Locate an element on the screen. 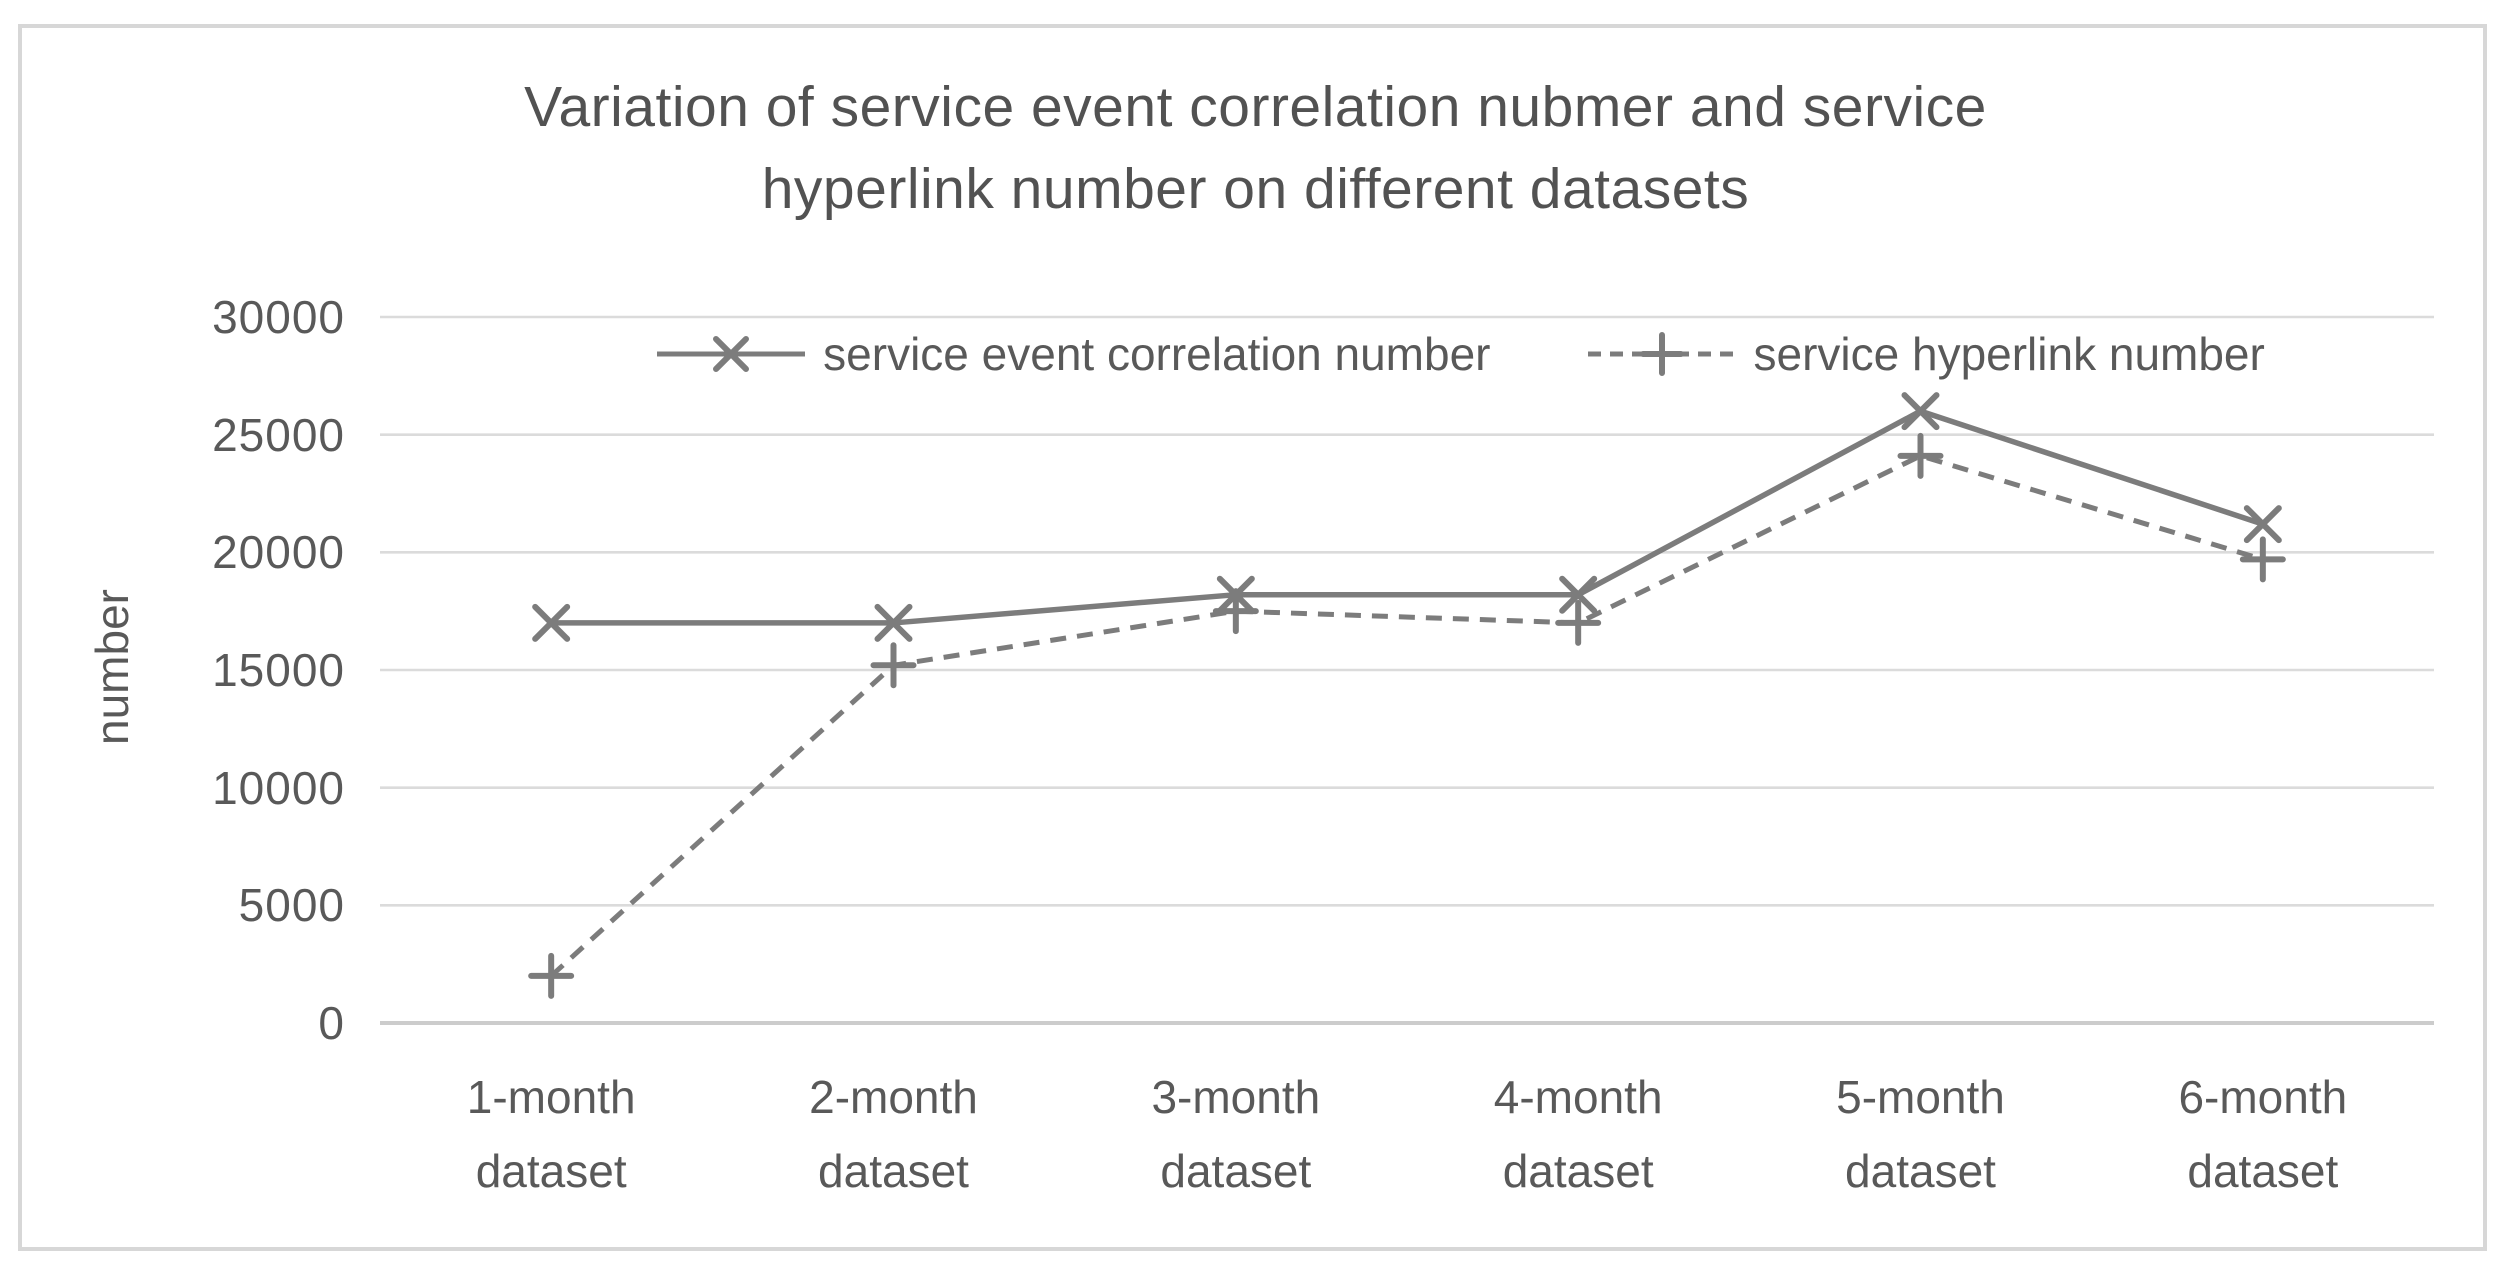 The image size is (2511, 1275). series-line-event-correlation is located at coordinates (1407, 517).